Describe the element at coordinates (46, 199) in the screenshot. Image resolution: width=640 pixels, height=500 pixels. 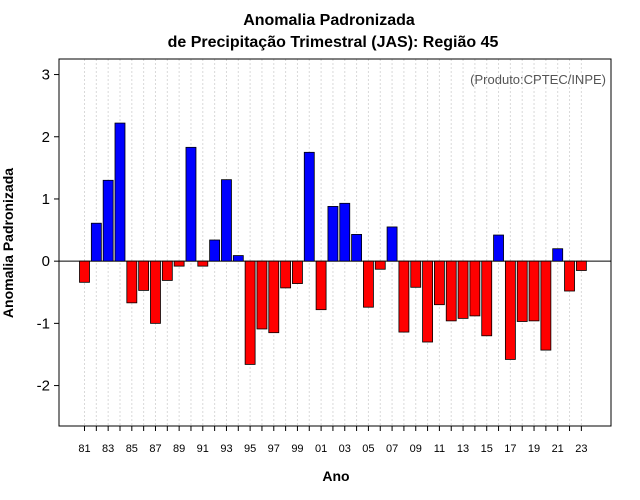
I see `y-tick-label: 1` at that location.